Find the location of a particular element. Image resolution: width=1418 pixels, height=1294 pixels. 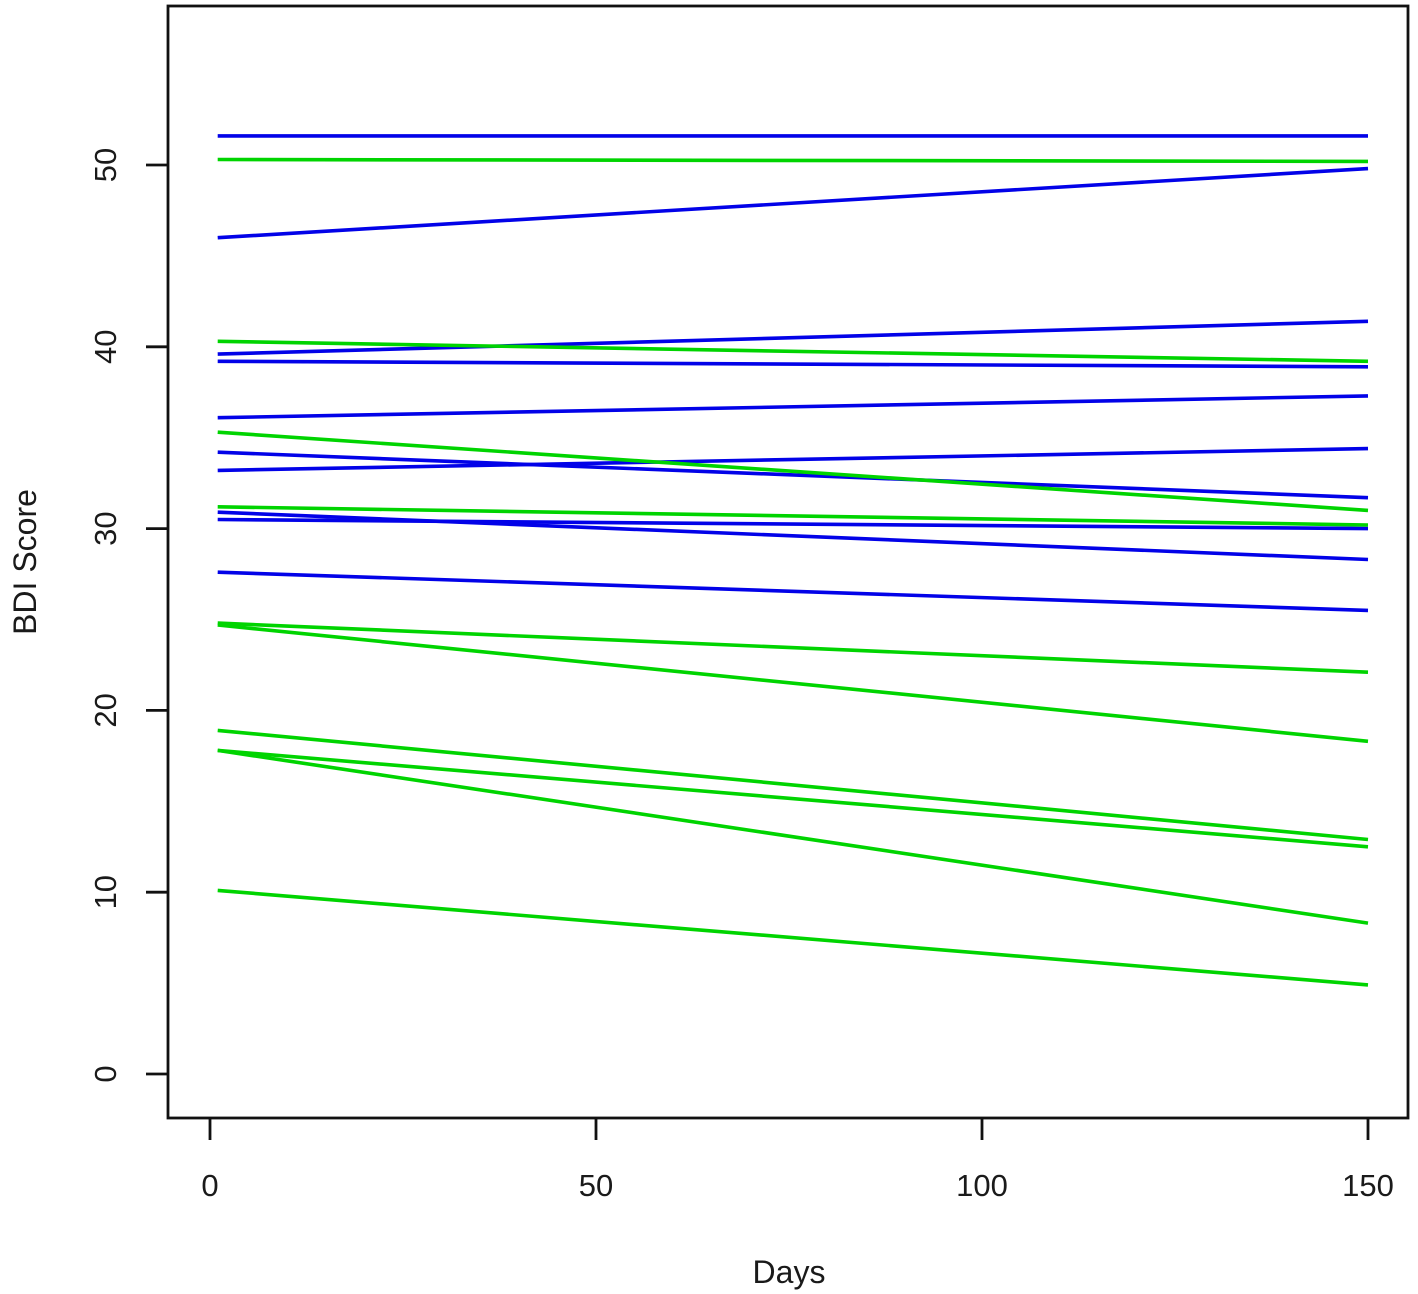

y-tick-label: 10 is located at coordinates (105, 892).